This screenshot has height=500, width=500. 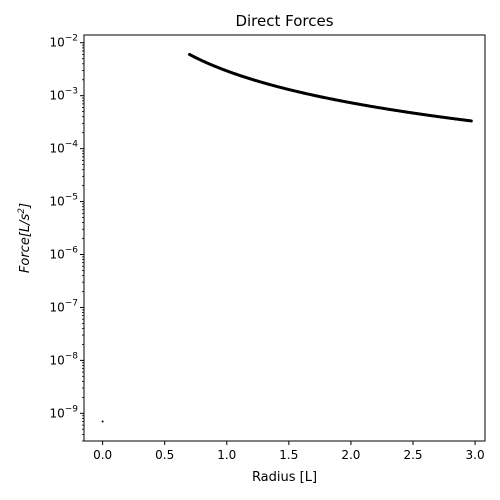 I want to click on y-axis-label: Force[L/s2], so click(x=25, y=238).